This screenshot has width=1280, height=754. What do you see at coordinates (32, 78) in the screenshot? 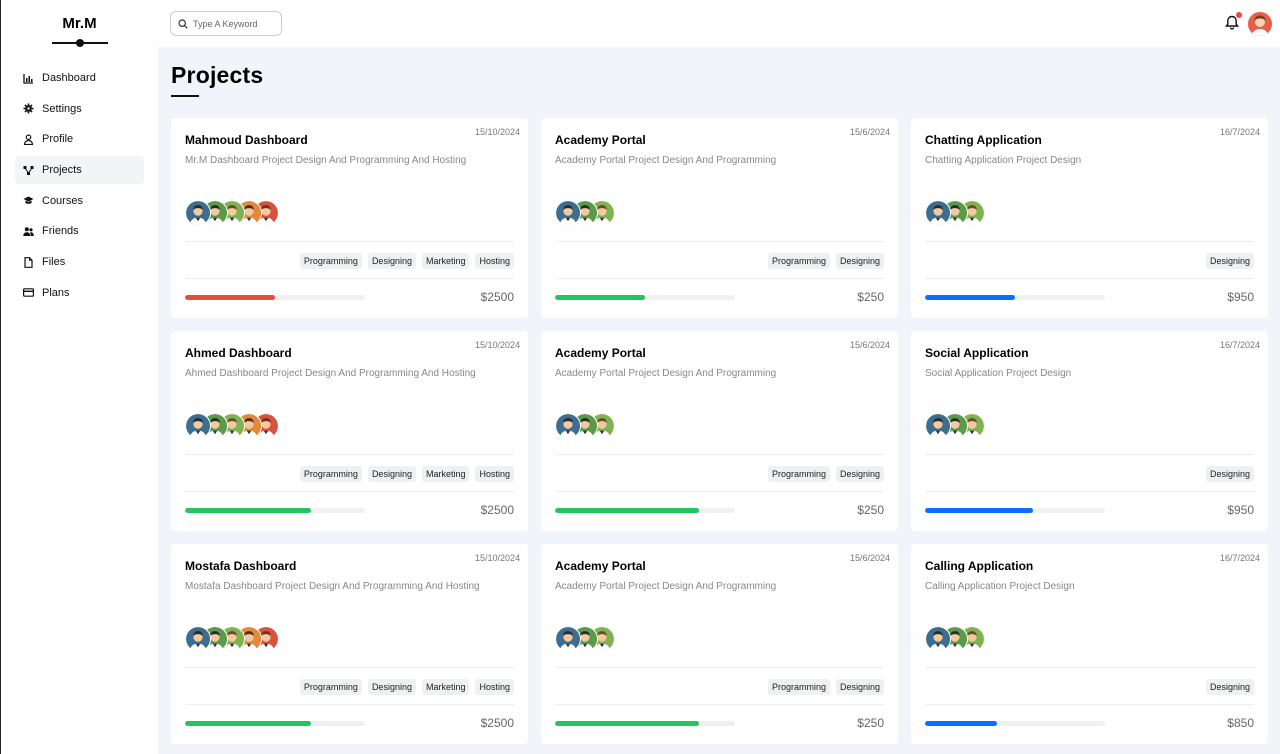
I see `chart-icon` at bounding box center [32, 78].